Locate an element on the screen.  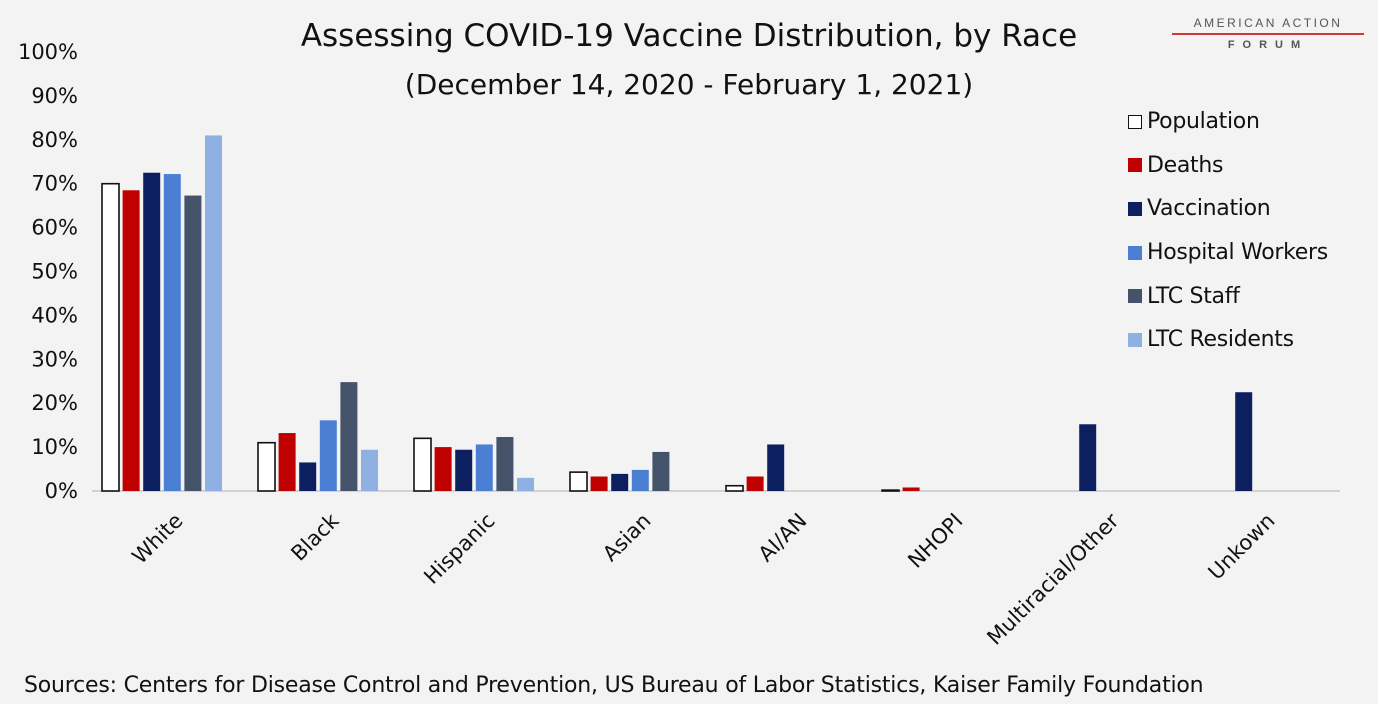
x-tick-label: Unkown is located at coordinates (1242, 547).